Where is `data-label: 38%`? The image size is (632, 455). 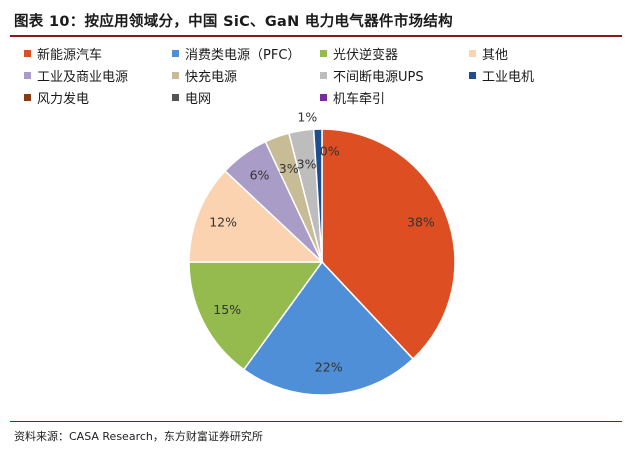 data-label: 38% is located at coordinates (421, 221).